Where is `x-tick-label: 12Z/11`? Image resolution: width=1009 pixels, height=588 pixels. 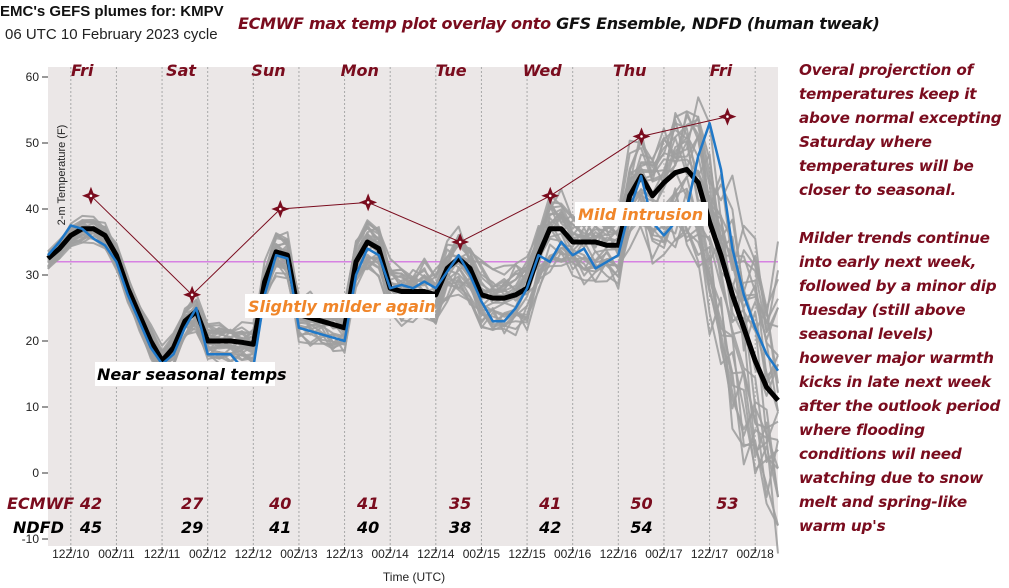
x-tick-label: 12Z/11 is located at coordinates (162, 554).